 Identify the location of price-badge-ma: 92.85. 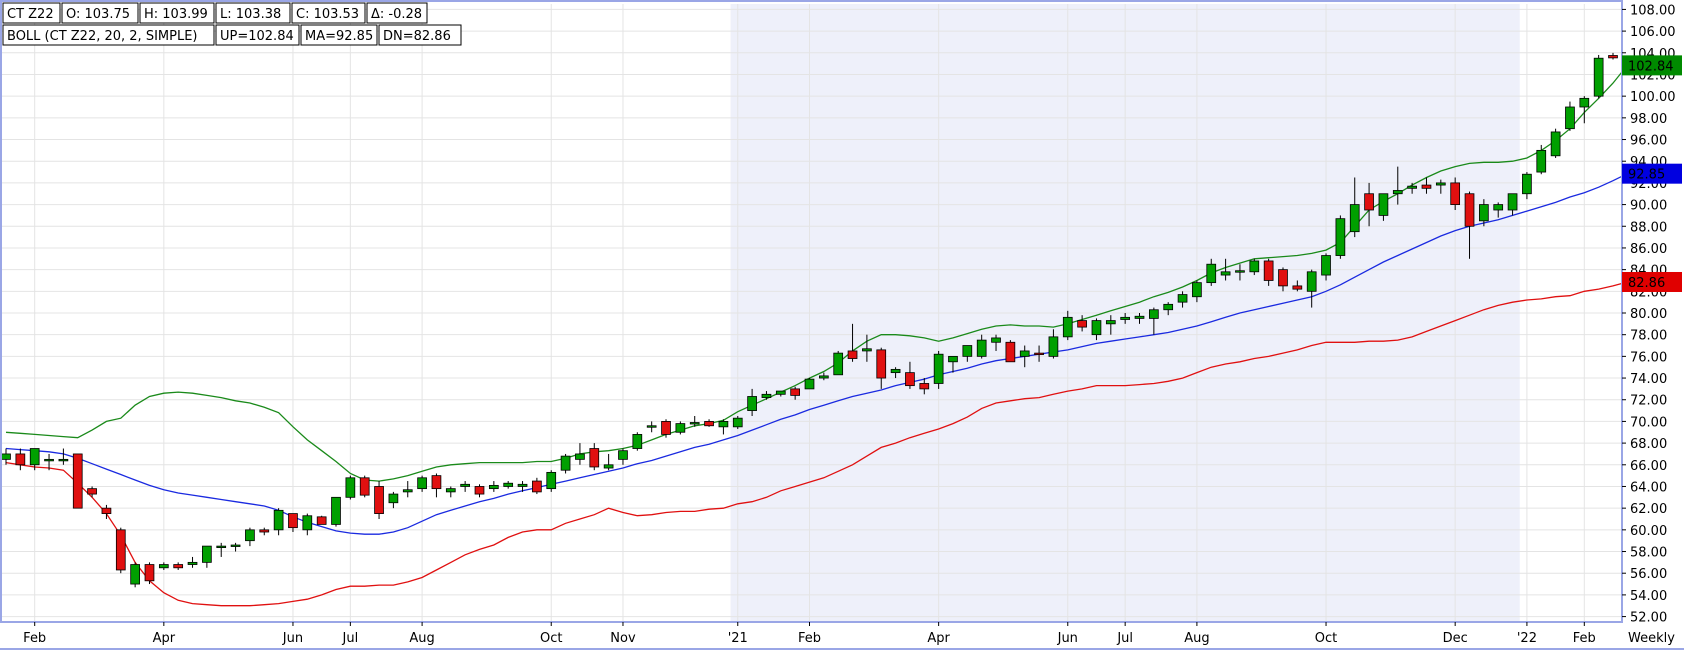
(1652, 173).